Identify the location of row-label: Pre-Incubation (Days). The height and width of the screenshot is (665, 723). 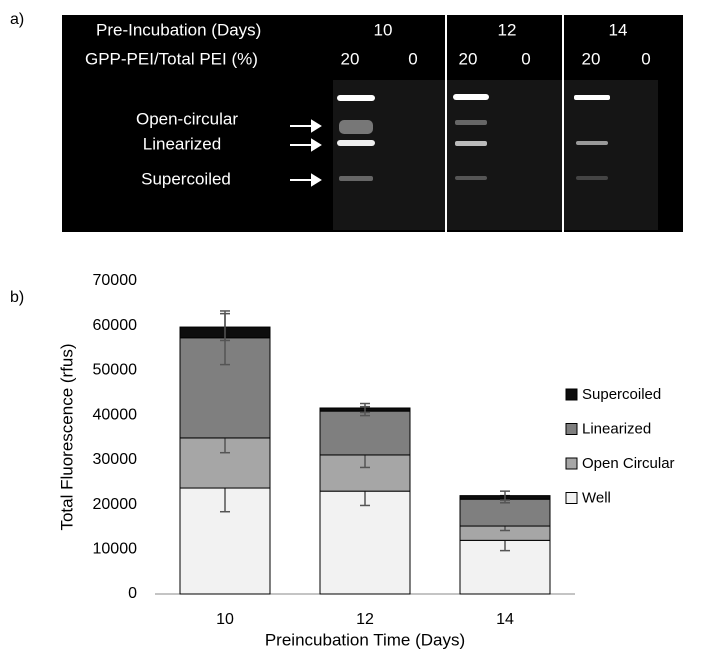
(178, 29).